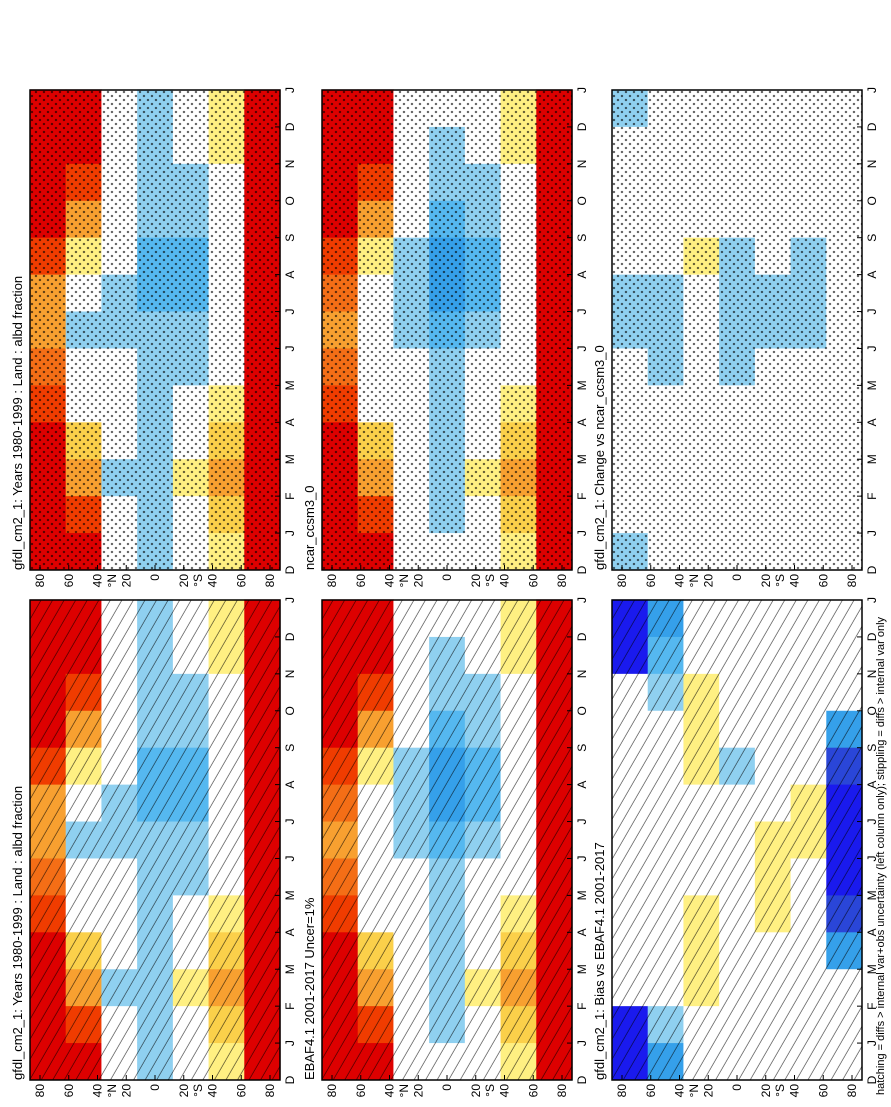 The height and width of the screenshot is (1107, 891). Describe the element at coordinates (155, 840) in the screenshot. I see `overlay-hatching` at that location.